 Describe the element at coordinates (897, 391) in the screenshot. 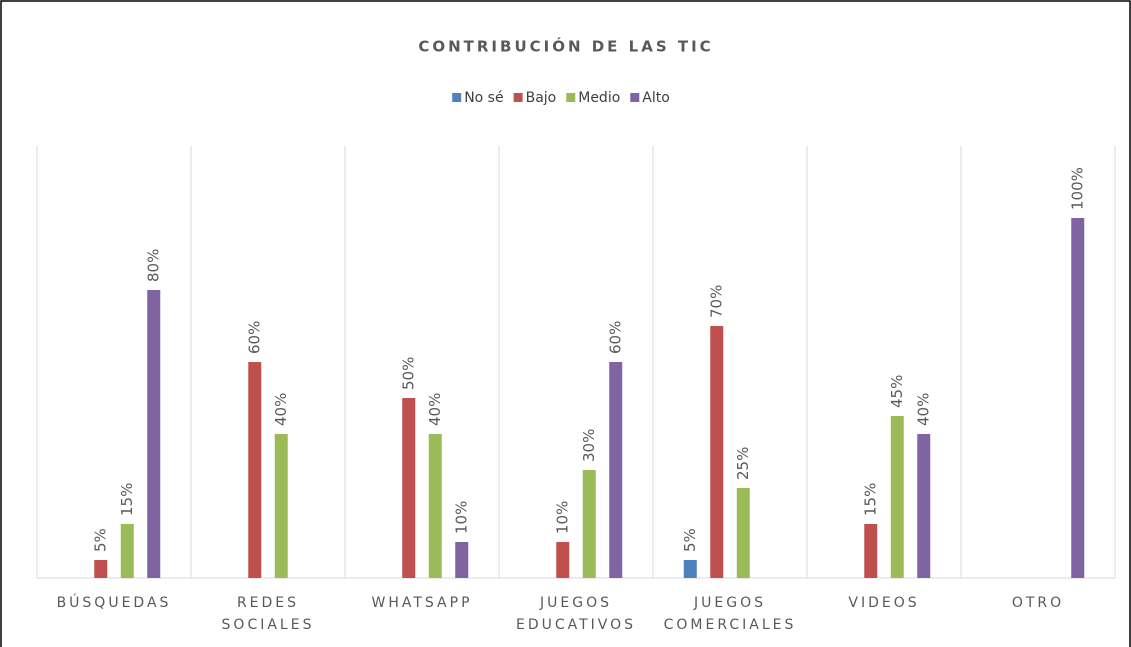

I see `data-label: 45%` at that location.